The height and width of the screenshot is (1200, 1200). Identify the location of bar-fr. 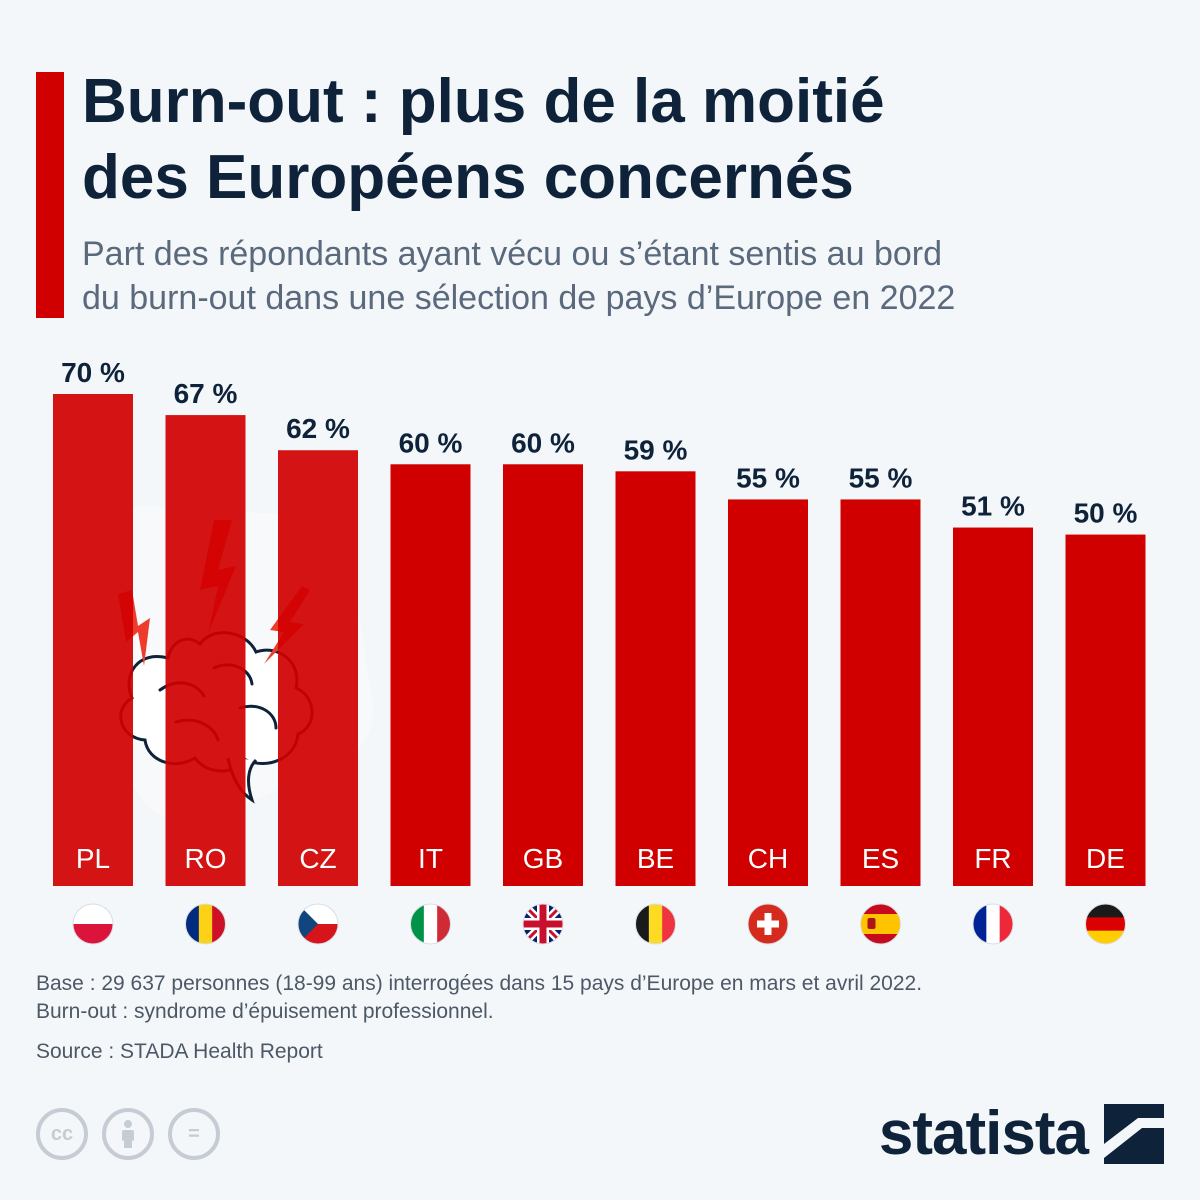
(993, 706).